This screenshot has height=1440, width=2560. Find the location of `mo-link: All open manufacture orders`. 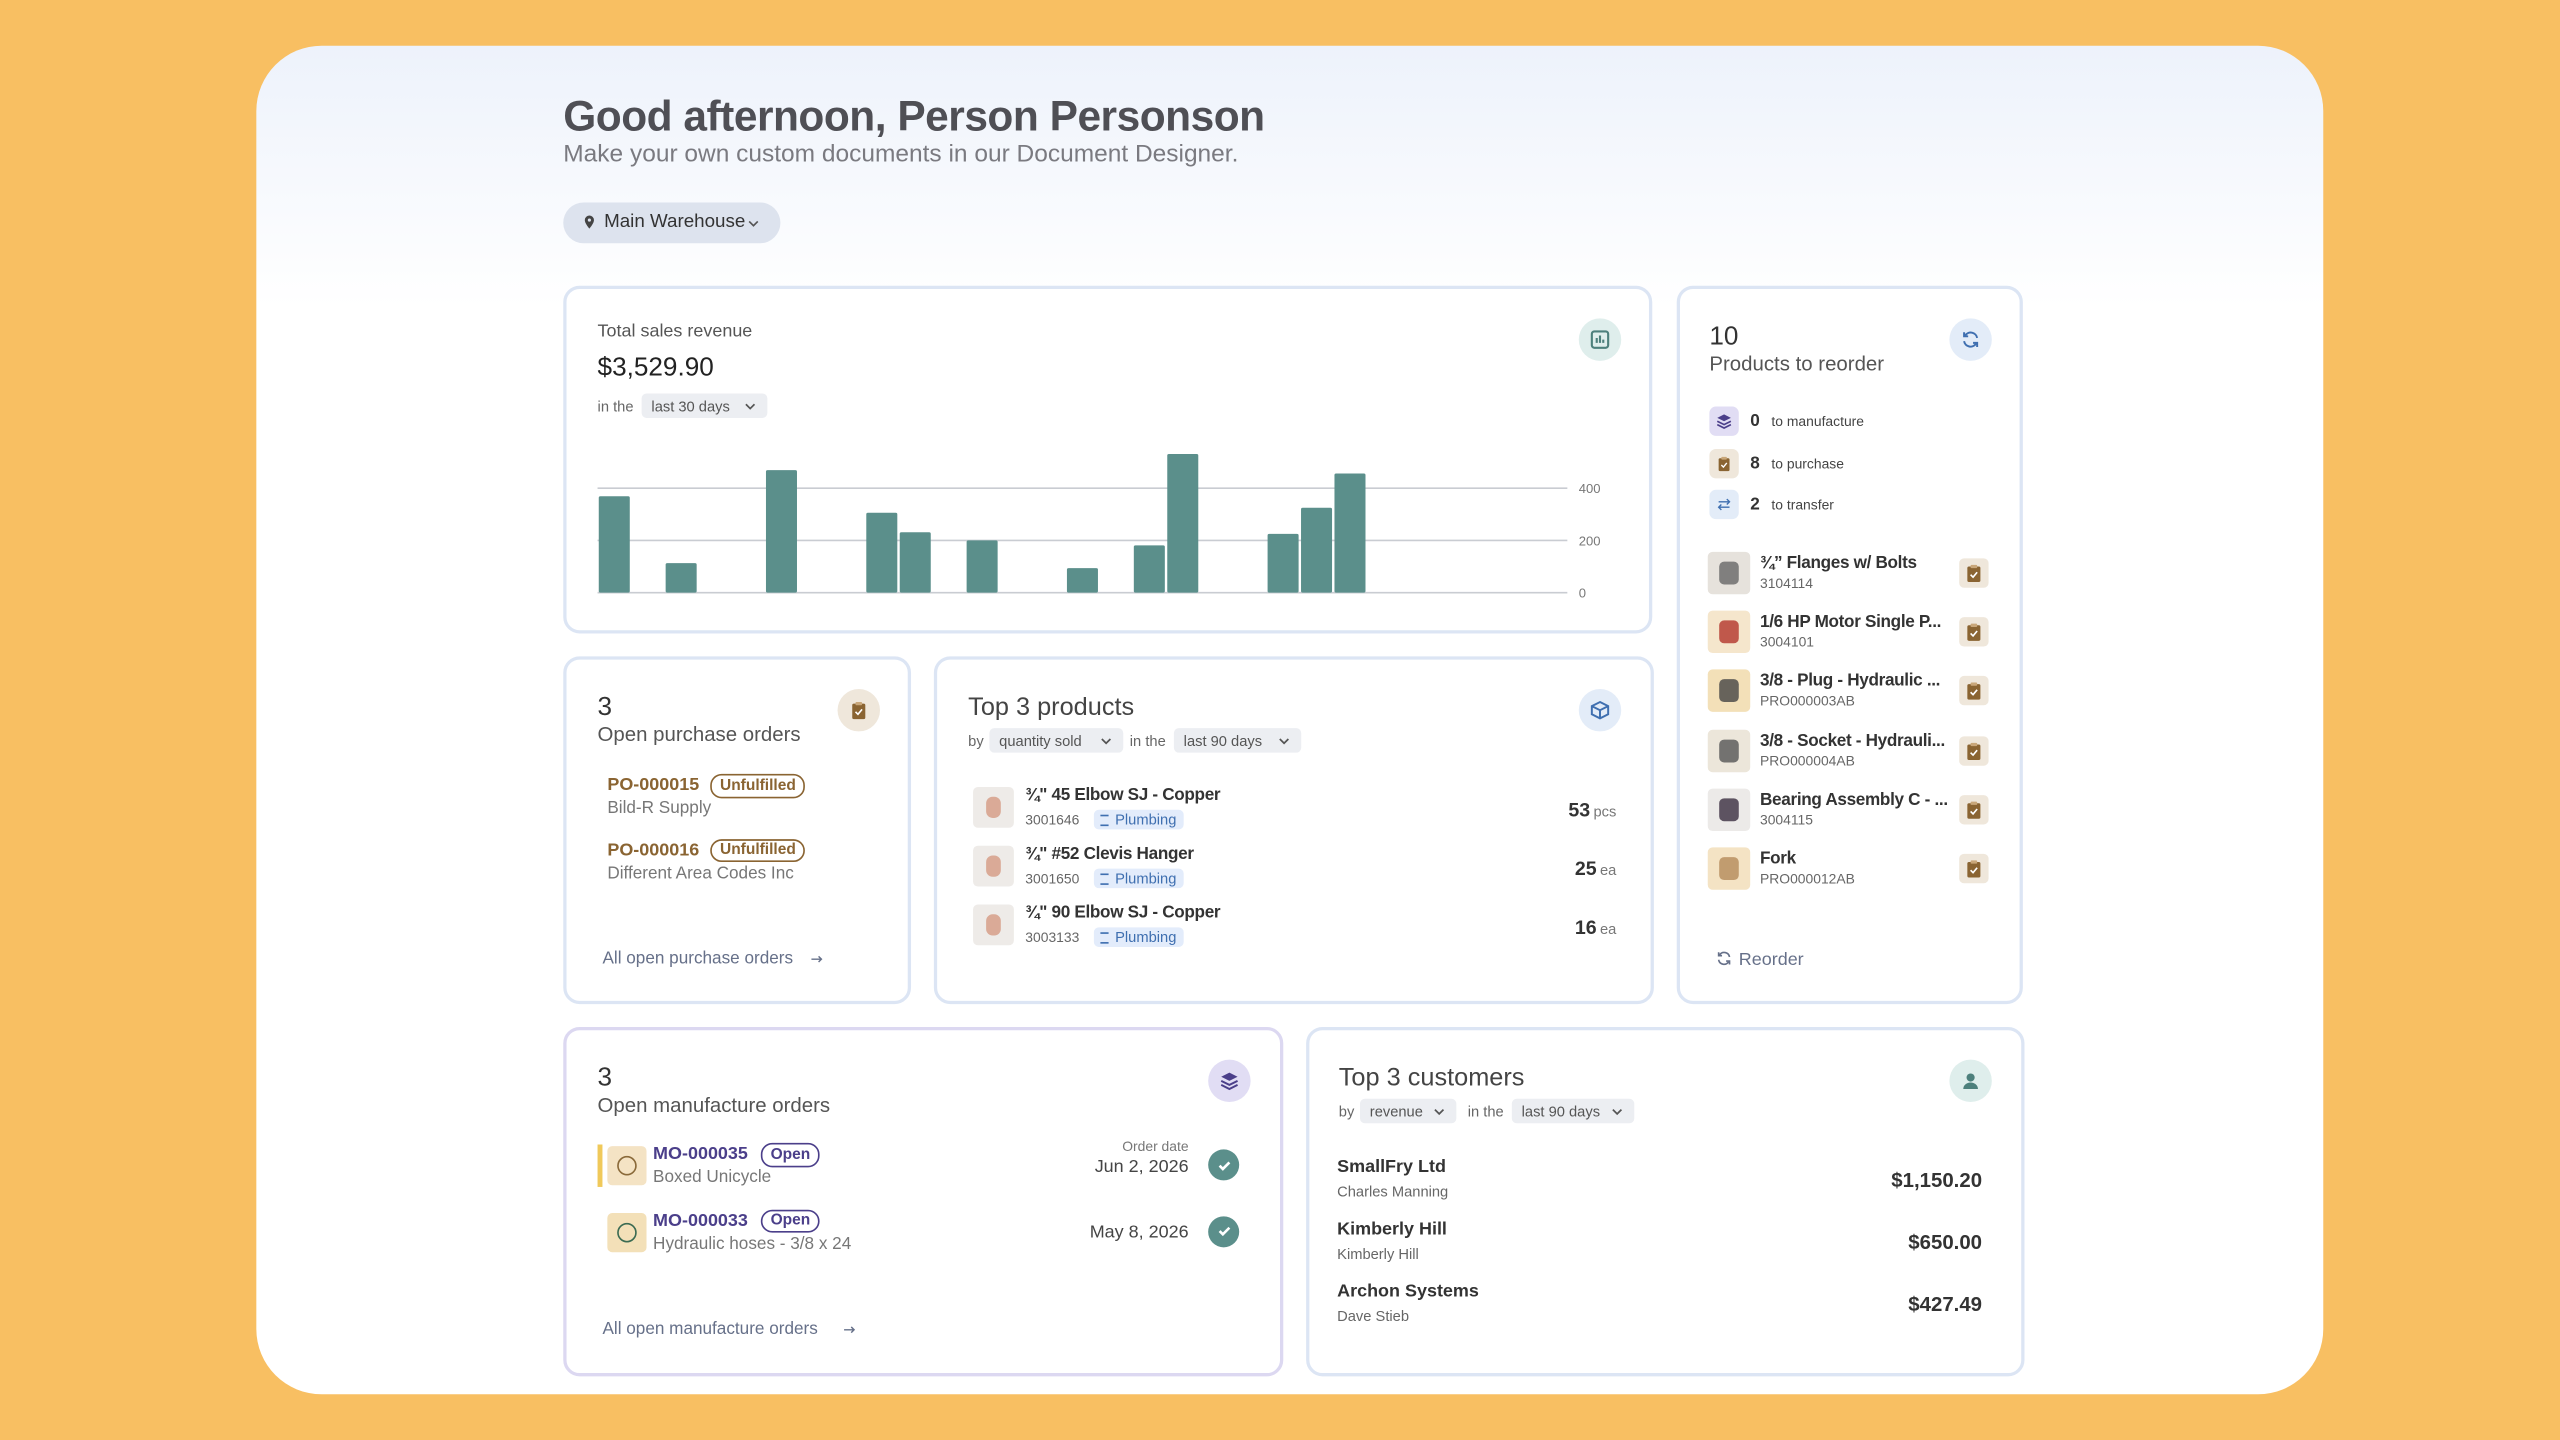

mo-link: All open manufacture orders is located at coordinates (710, 1329).